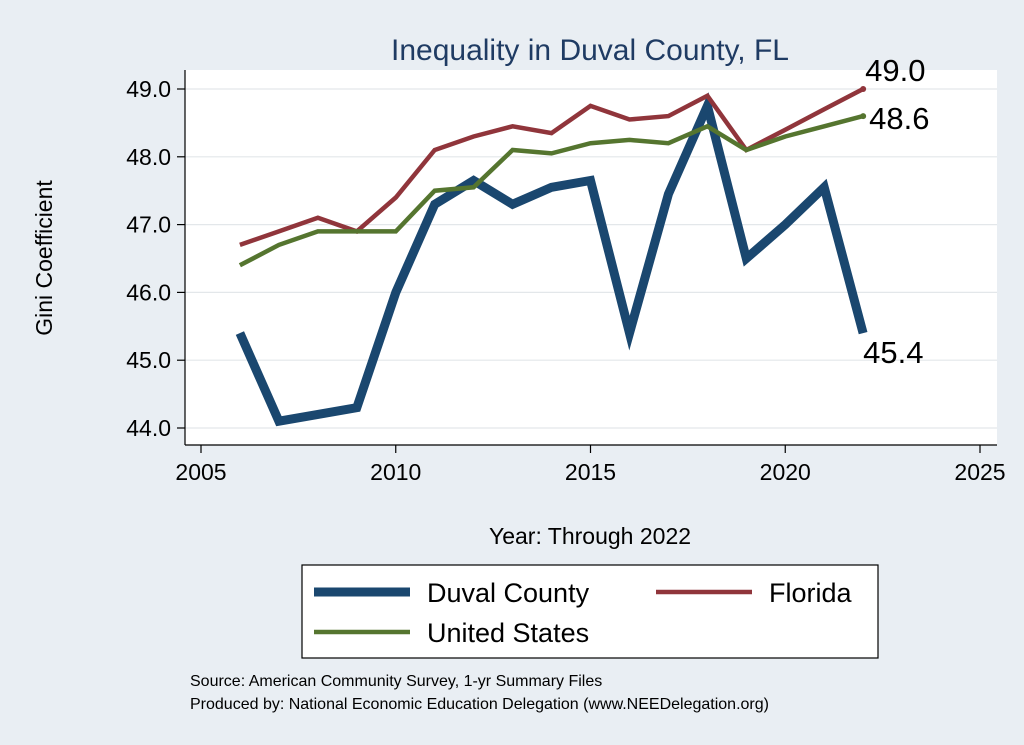 Image resolution: width=1024 pixels, height=745 pixels. What do you see at coordinates (896, 211) in the screenshot?
I see `end-labels: 45.4 49.0 48.6` at bounding box center [896, 211].